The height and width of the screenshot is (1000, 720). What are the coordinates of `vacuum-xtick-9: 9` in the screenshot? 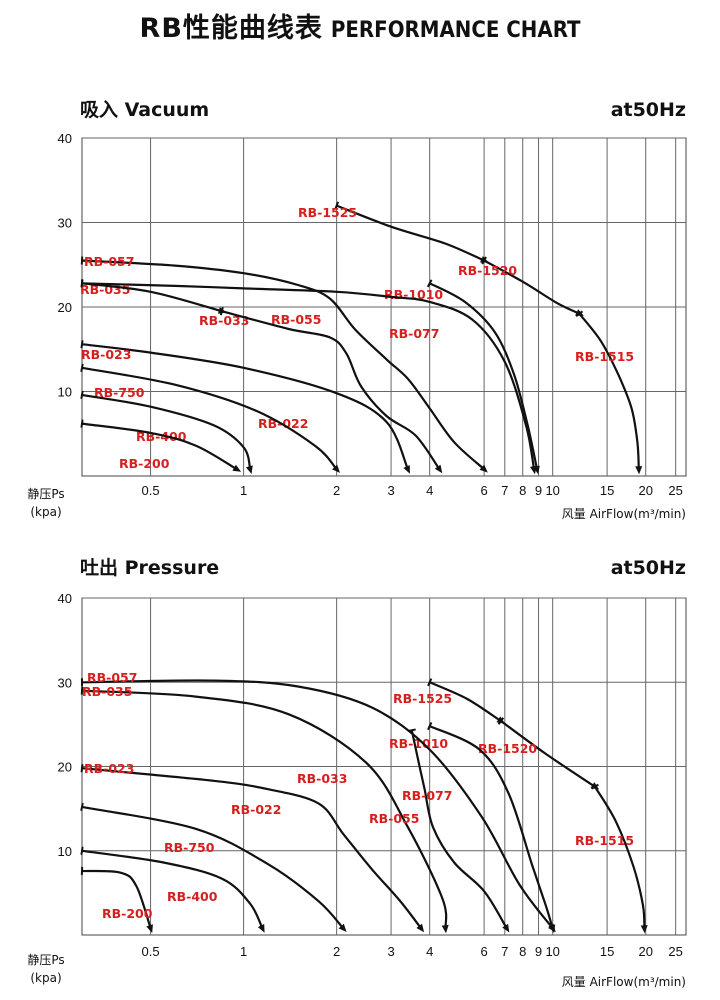 It's located at (538, 490).